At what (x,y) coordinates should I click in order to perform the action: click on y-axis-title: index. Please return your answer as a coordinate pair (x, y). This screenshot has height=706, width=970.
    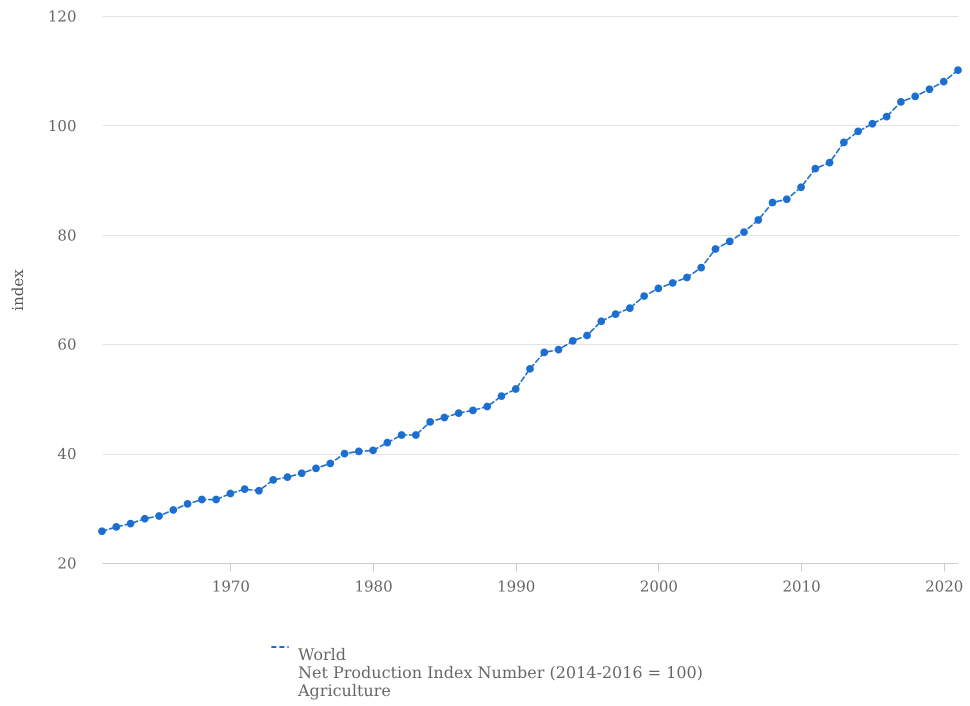
    Looking at the image, I should click on (17, 289).